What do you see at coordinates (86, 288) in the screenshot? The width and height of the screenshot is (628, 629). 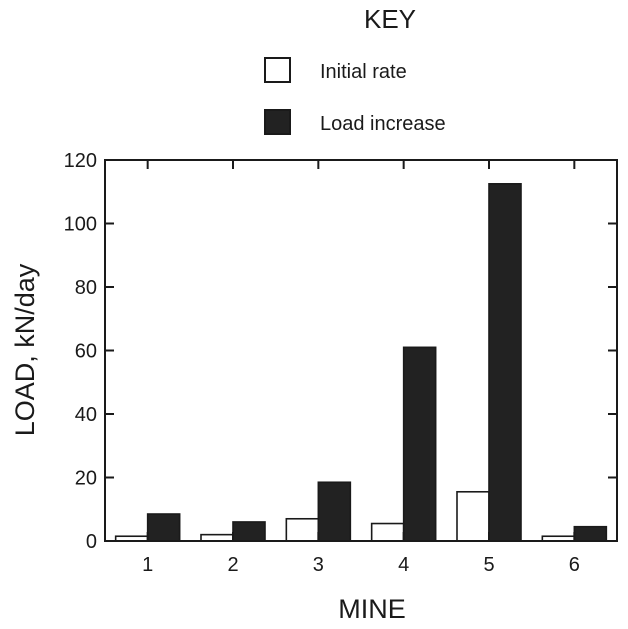 I see `y-tick-label-80: 80` at bounding box center [86, 288].